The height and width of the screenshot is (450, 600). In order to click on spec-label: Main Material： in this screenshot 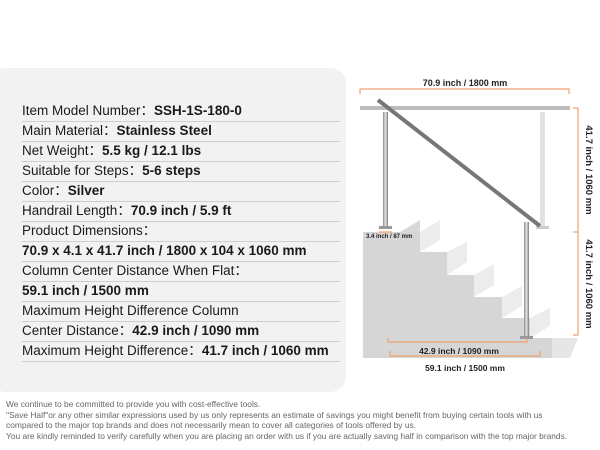, I will do `click(69, 130)`.